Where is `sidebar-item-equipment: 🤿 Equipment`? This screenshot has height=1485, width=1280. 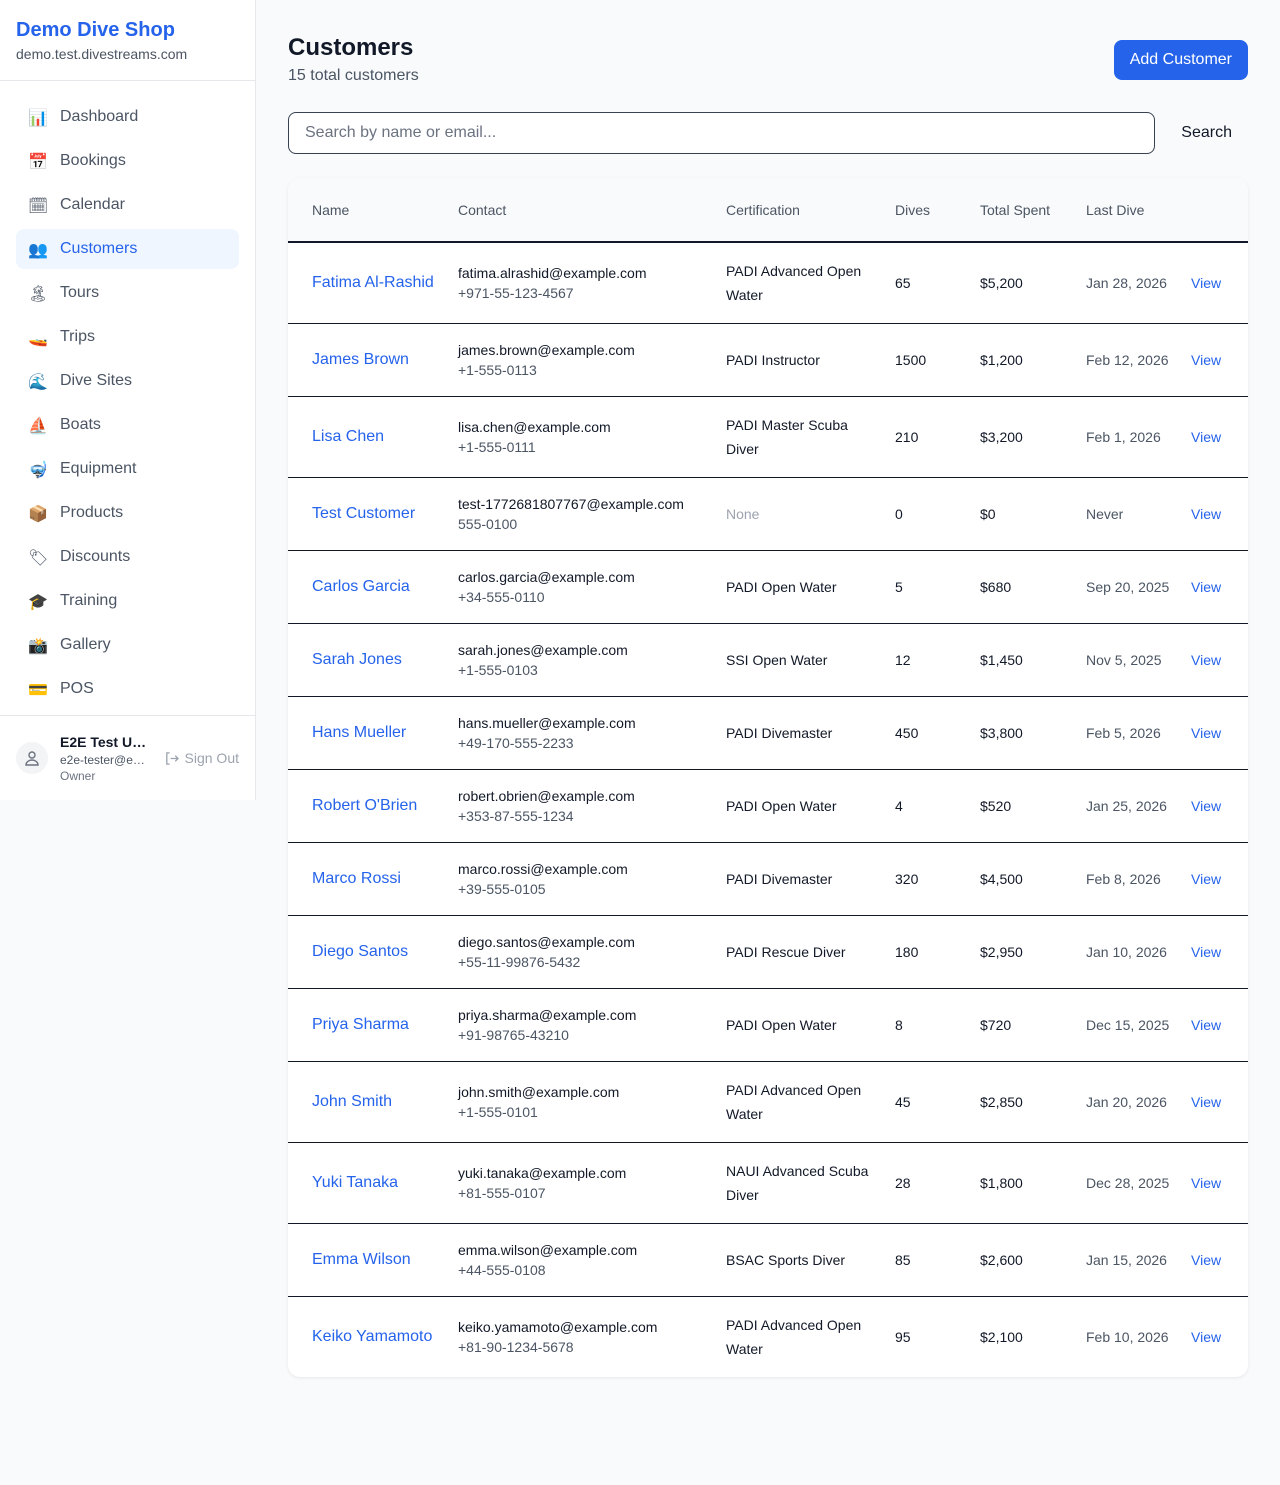 sidebar-item-equipment: 🤿 Equipment is located at coordinates (127, 469).